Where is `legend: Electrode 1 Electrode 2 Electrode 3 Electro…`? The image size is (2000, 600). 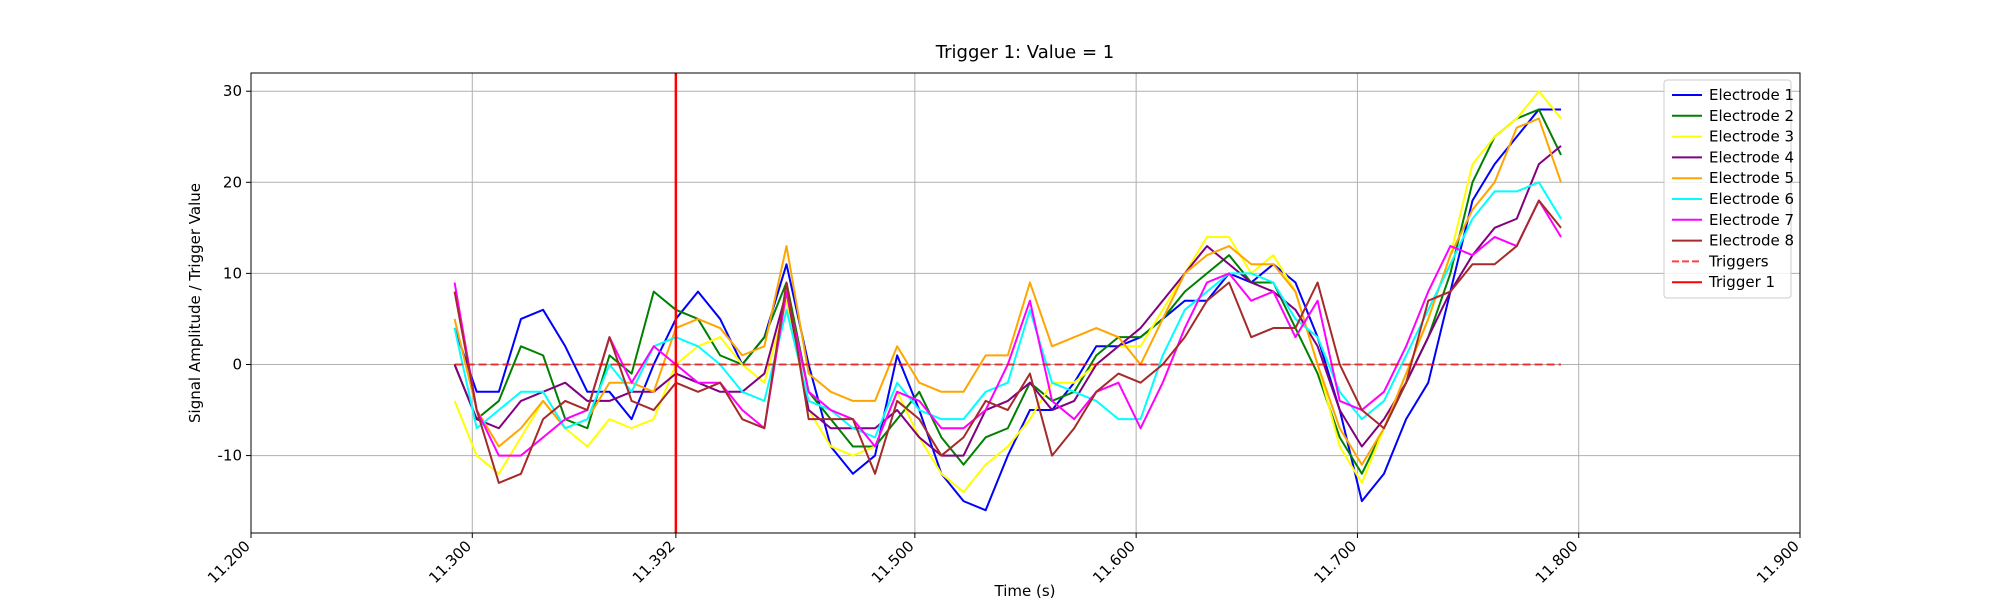 legend: Electrode 1 Electrode 2 Electrode 3 Electro… is located at coordinates (1728, 189).